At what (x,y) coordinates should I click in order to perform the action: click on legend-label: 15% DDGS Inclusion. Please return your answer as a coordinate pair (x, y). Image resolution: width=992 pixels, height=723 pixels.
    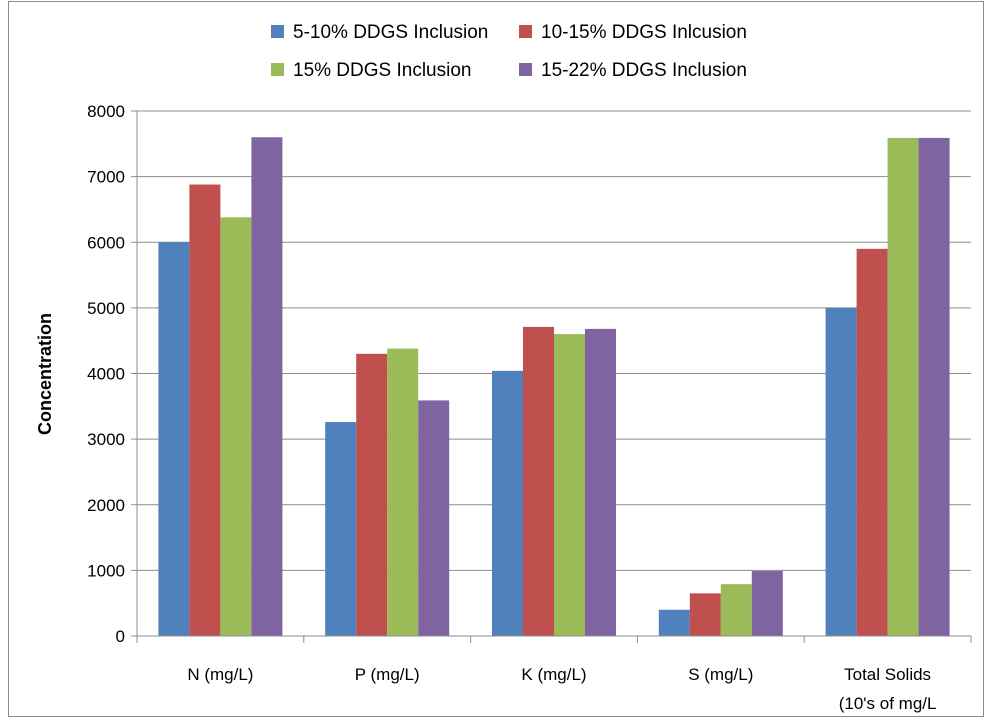
    Looking at the image, I should click on (382, 70).